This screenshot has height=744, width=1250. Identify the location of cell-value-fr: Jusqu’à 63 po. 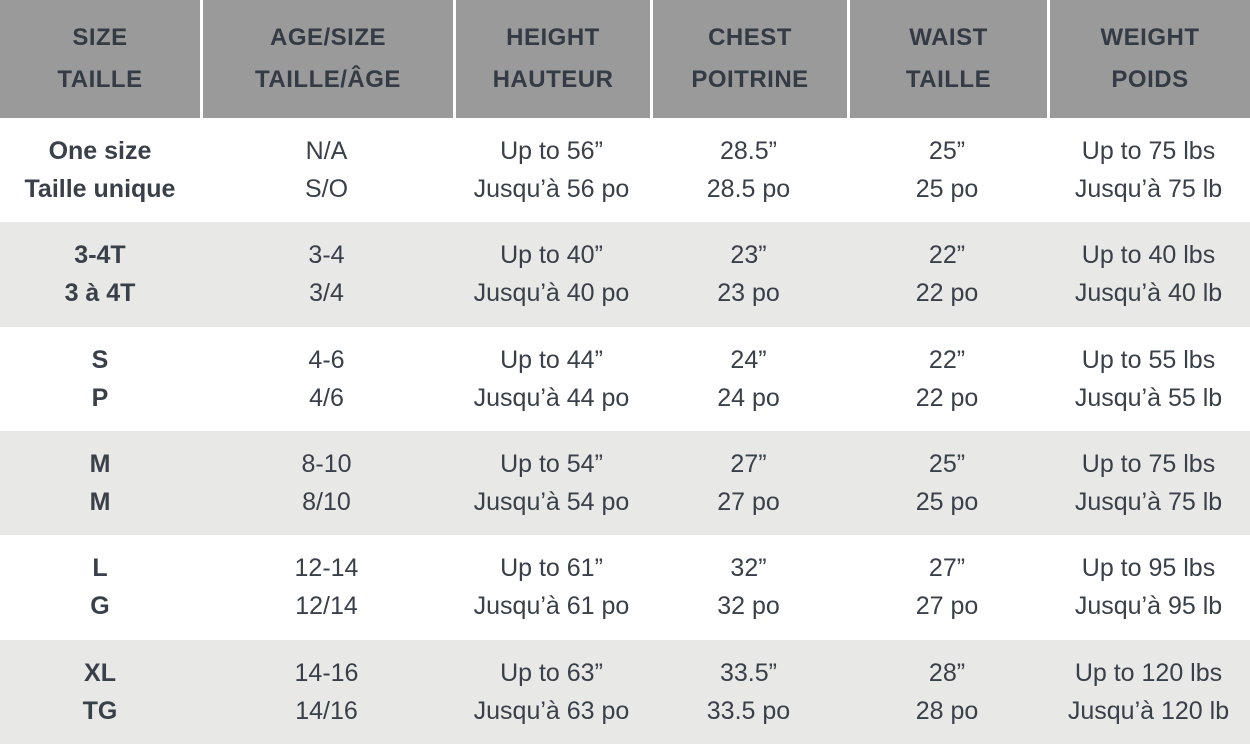
(551, 710).